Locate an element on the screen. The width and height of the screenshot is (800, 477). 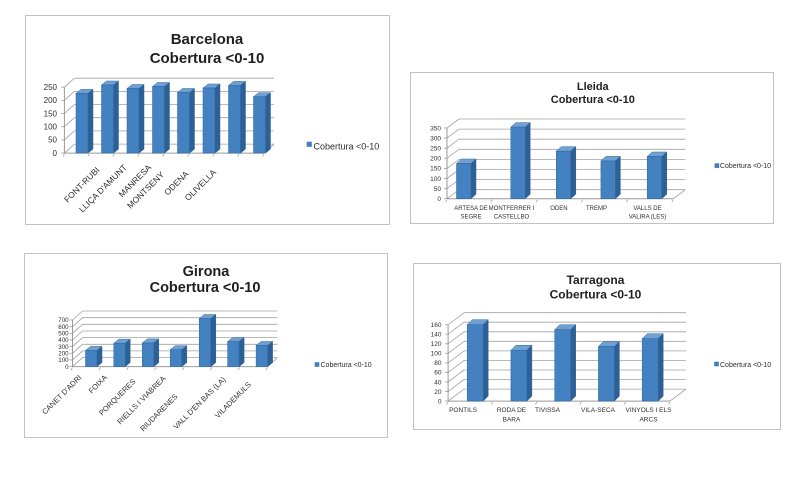
svg-text: ODEN is located at coordinates (558, 209).